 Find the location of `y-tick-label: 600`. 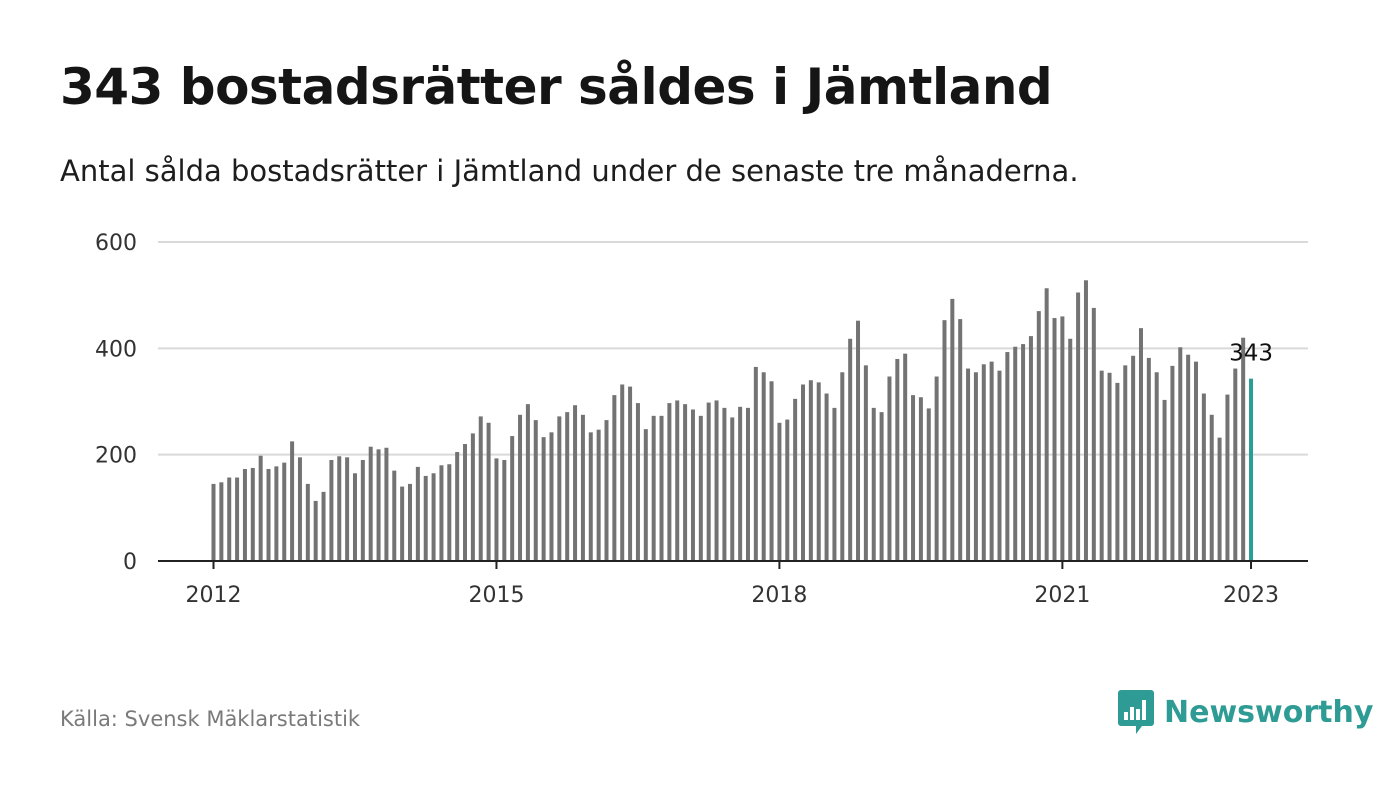

y-tick-label: 600 is located at coordinates (116, 243).